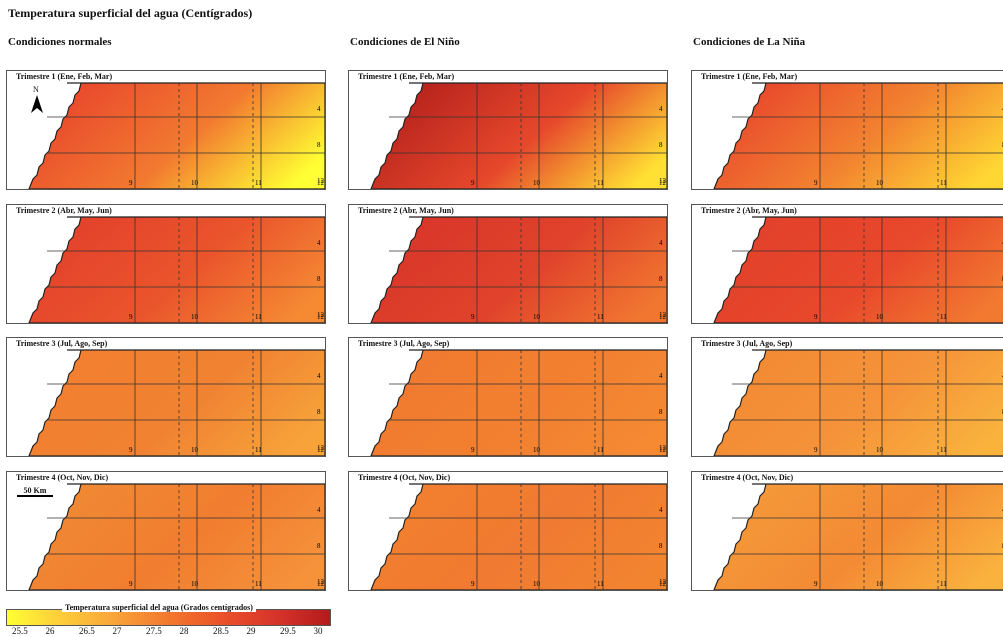 This screenshot has height=637, width=1003. I want to click on legend-tick-label: 27, so click(117, 631).